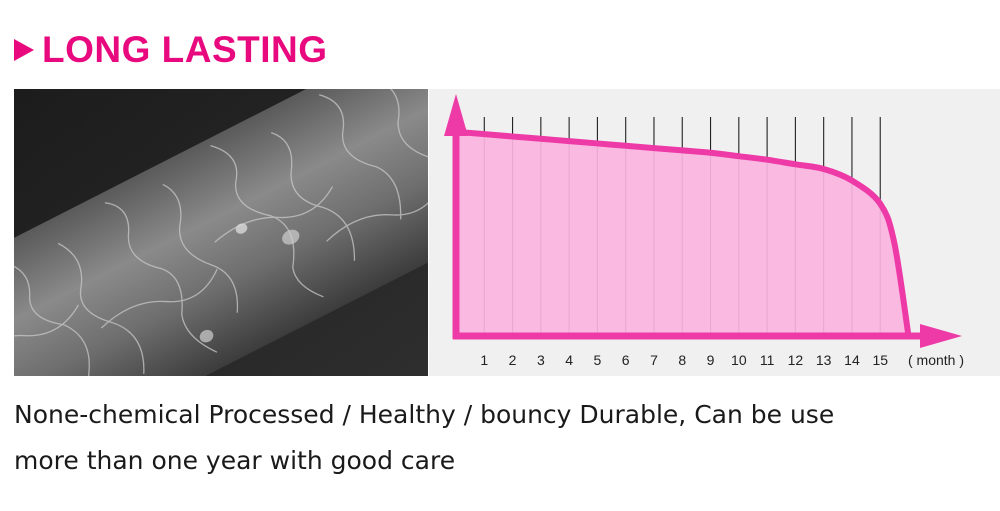 Image resolution: width=1000 pixels, height=511 pixels. I want to click on x-tick-label: 8, so click(682, 360).